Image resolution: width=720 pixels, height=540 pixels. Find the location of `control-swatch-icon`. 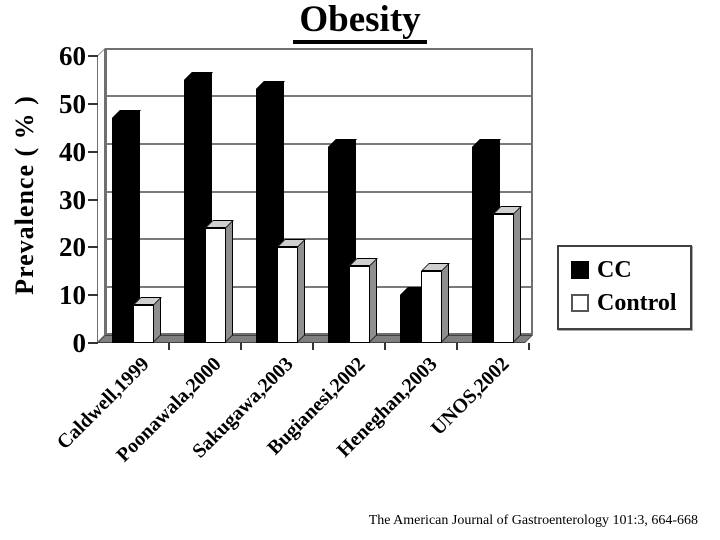

control-swatch-icon is located at coordinates (580, 303).